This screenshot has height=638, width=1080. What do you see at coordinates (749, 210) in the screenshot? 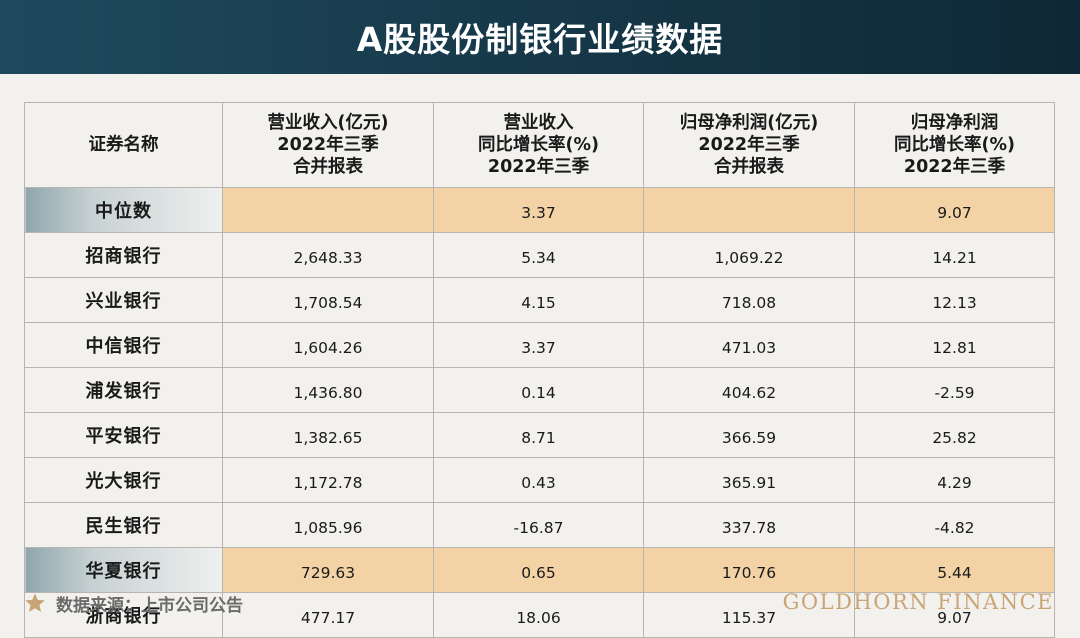
I see `net-profit-cell` at bounding box center [749, 210].